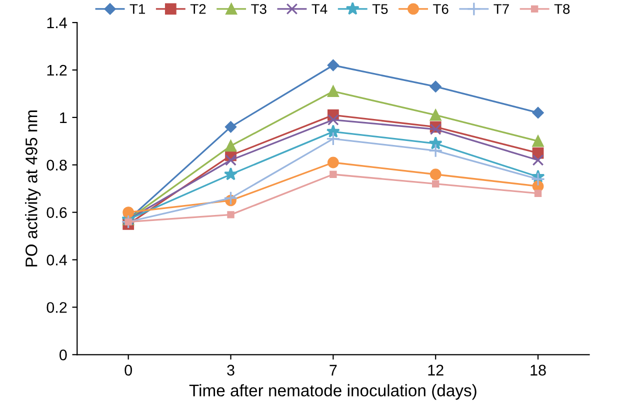 Image resolution: width=617 pixels, height=410 pixels. What do you see at coordinates (440, 9) in the screenshot?
I see `legend-label: T6` at bounding box center [440, 9].